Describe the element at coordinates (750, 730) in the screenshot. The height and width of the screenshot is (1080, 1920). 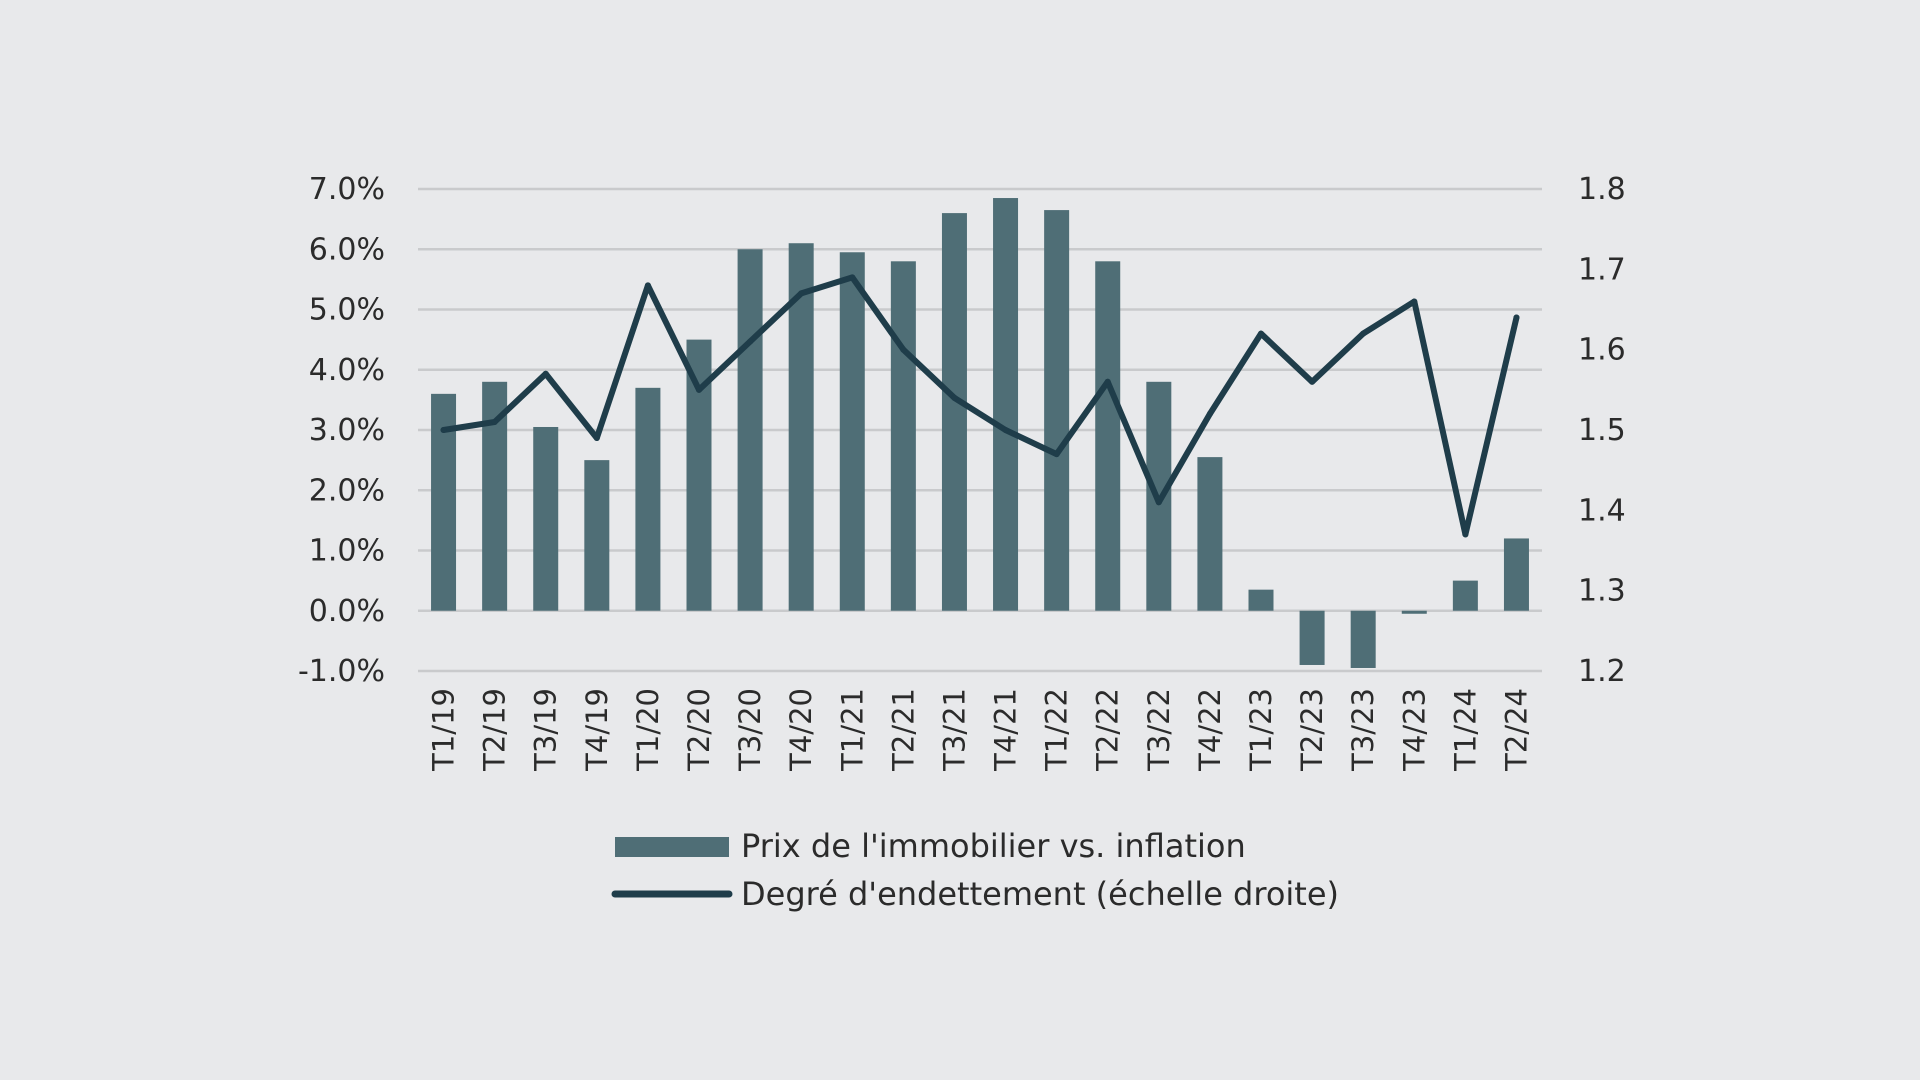
I see `x-tick-label: T3/20` at that location.